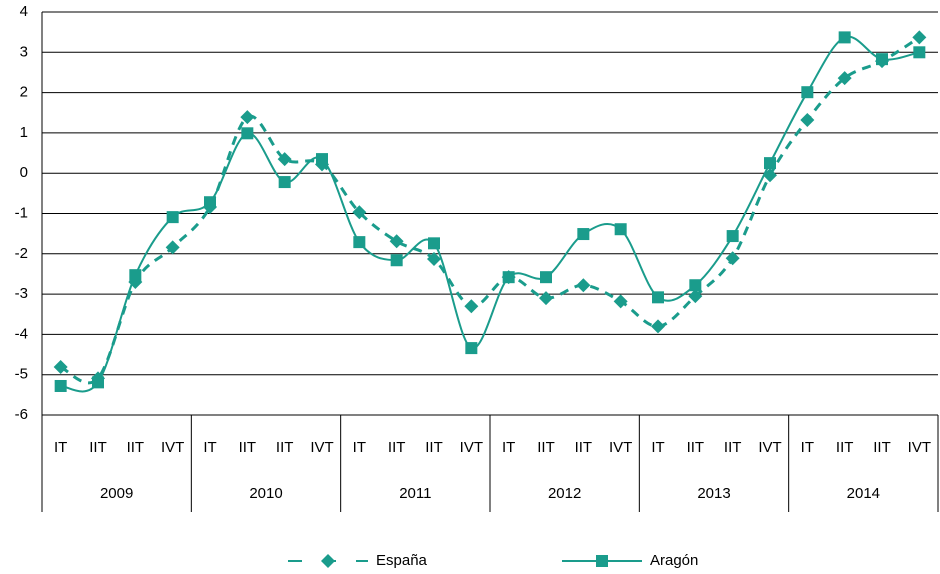 The width and height of the screenshot is (940, 574). What do you see at coordinates (21, 253) in the screenshot?
I see `y-tick-label: -2` at bounding box center [21, 253].